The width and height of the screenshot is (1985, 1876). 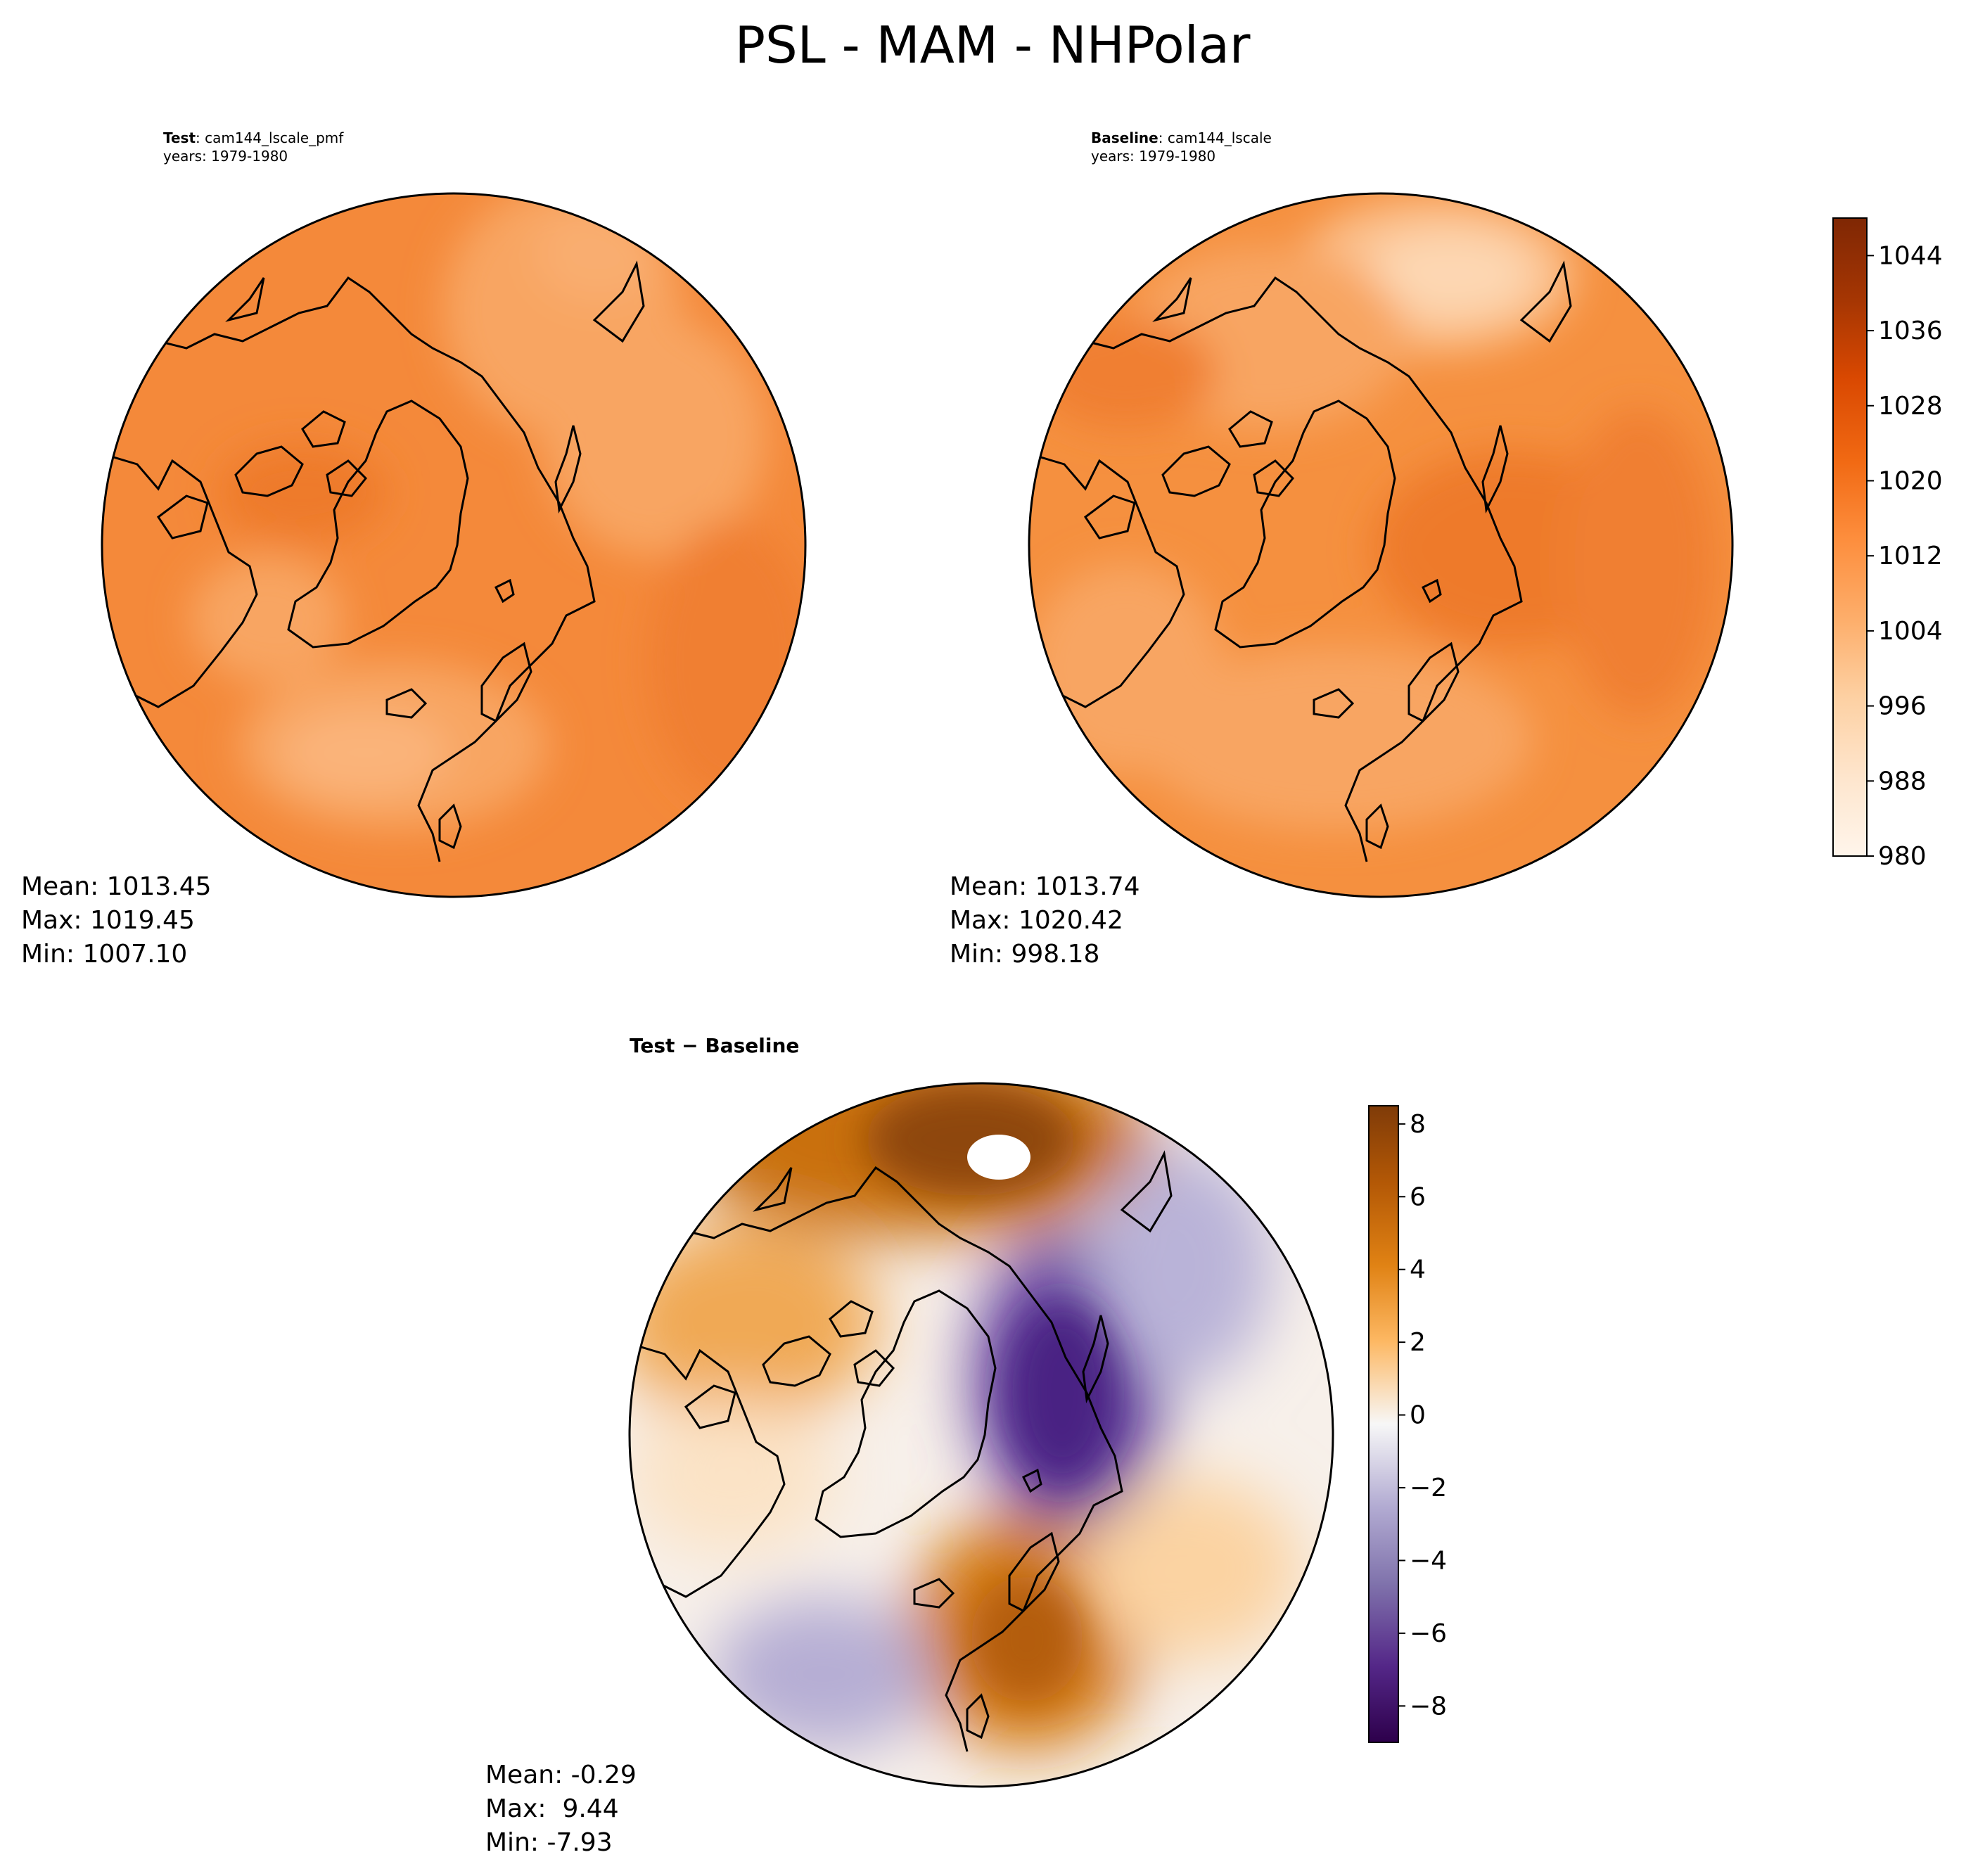 What do you see at coordinates (1902, 781) in the screenshot?
I see `psl-colorbar-tick-label: 988` at bounding box center [1902, 781].